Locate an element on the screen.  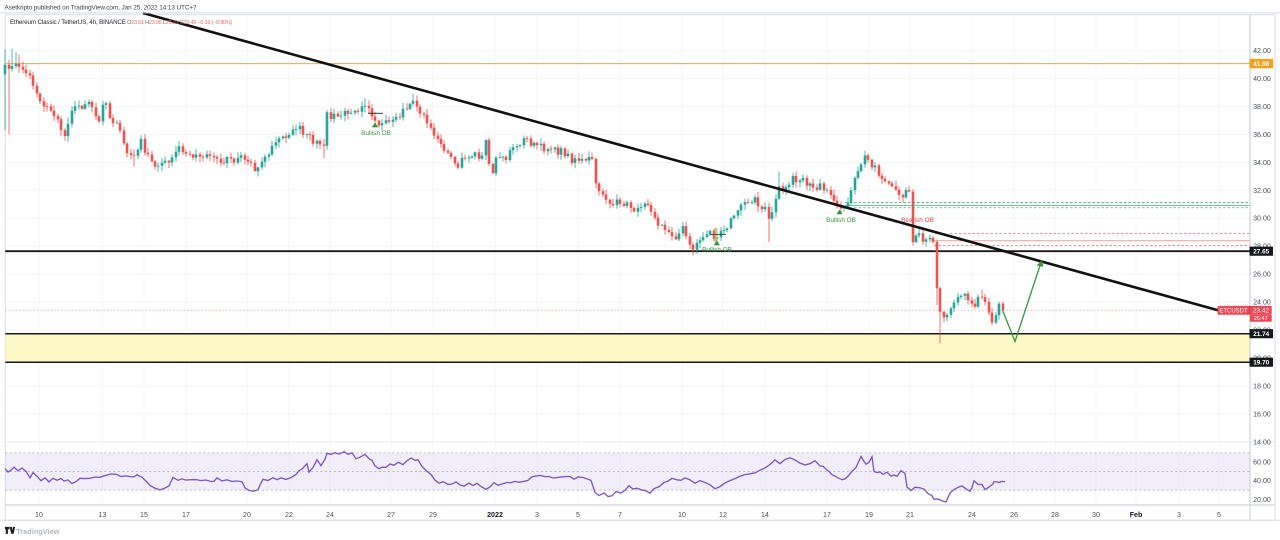
svg-text: 29 is located at coordinates (433, 515).